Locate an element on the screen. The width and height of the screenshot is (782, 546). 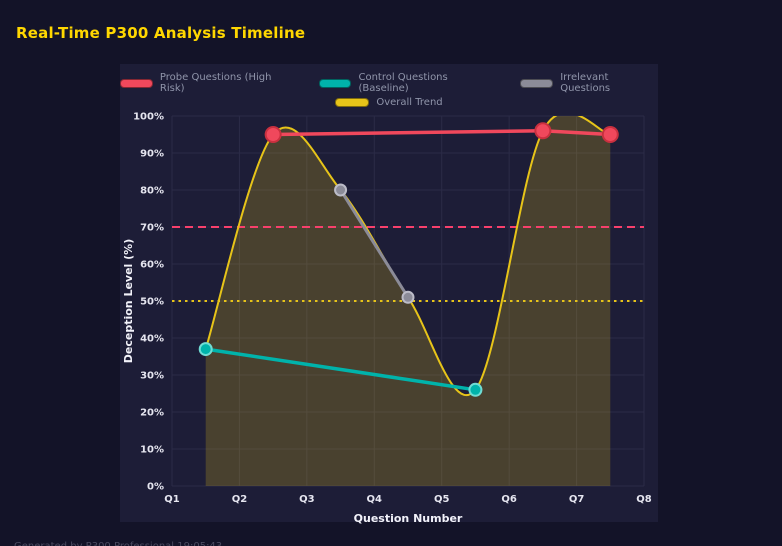
legend-row-2: Overall Trend is located at coordinates (389, 102).